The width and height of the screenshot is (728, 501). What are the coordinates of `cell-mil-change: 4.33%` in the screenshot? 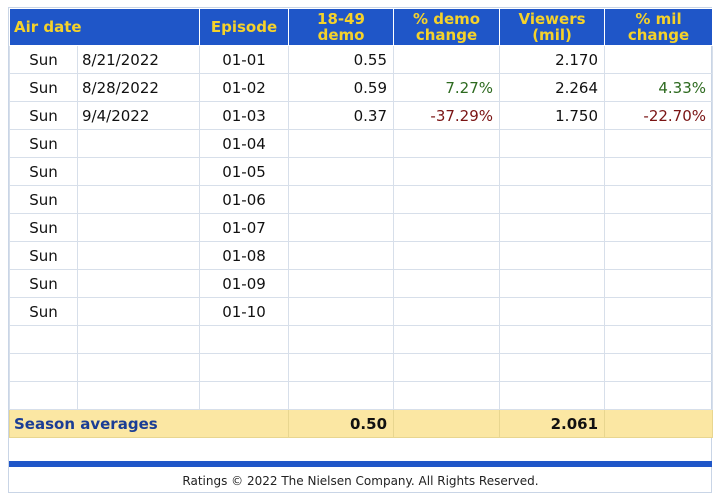 It's located at (659, 87).